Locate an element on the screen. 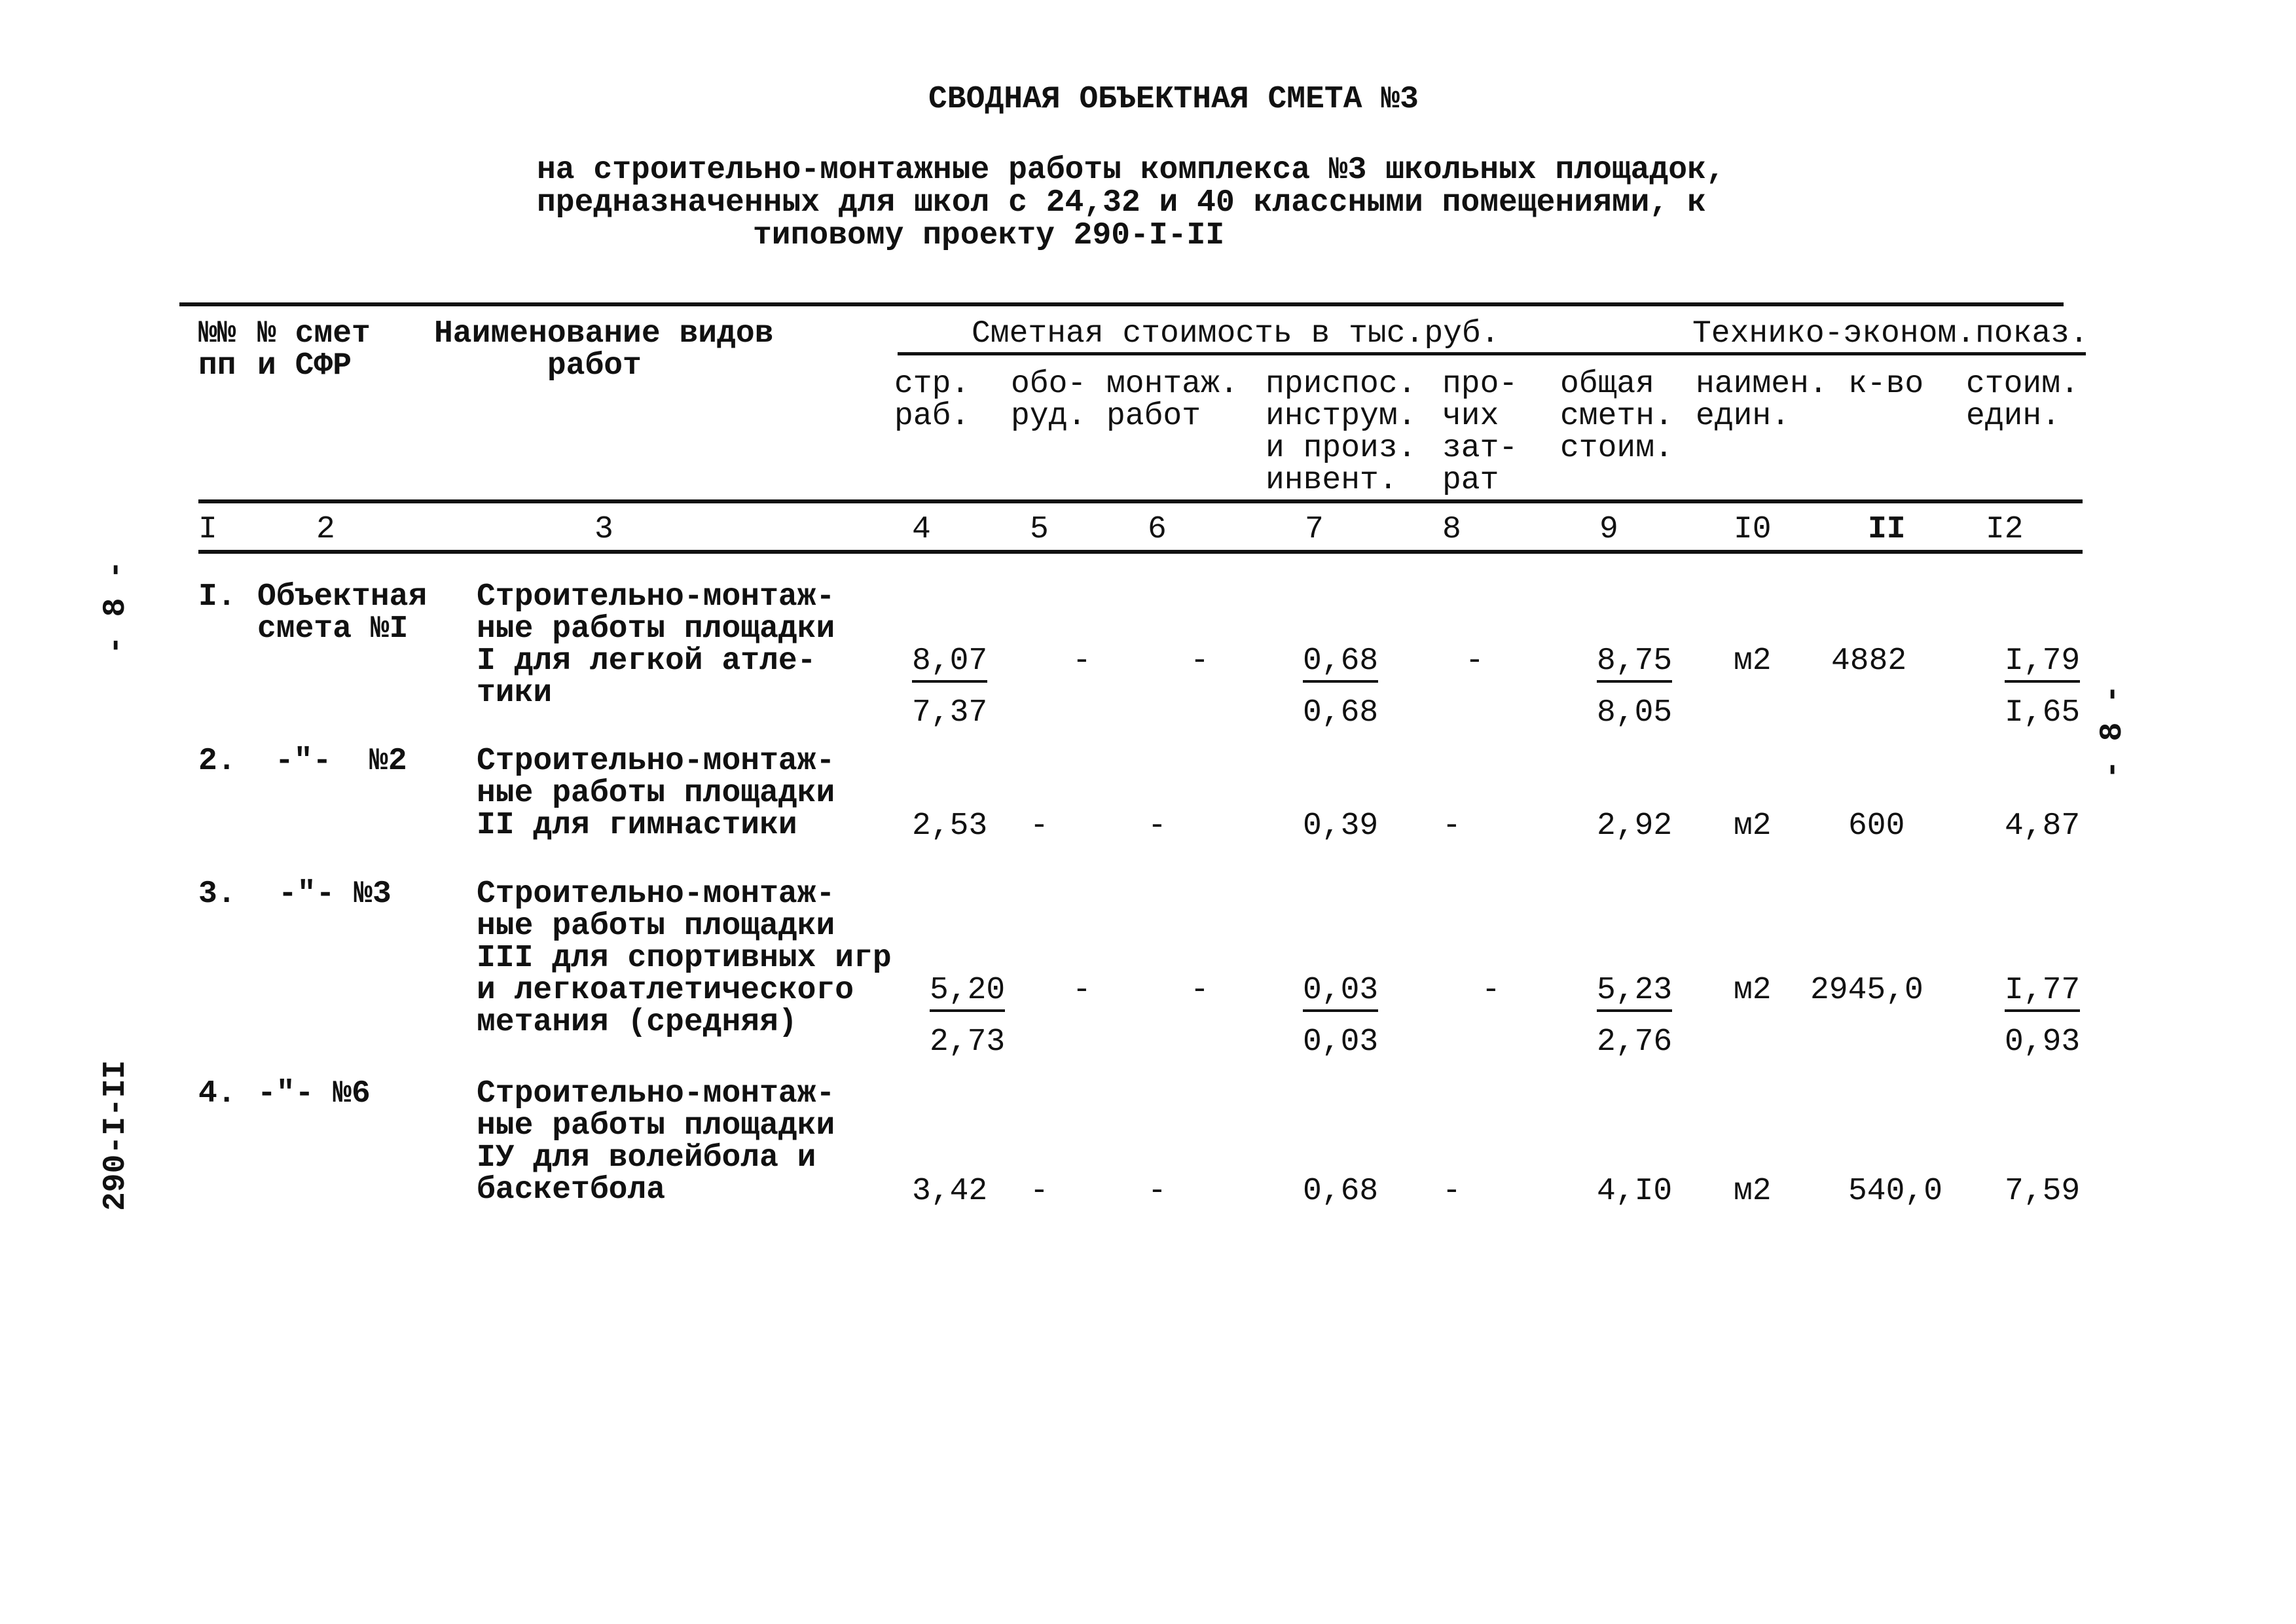 The image size is (2296, 1624). header-col-1: №№ пп is located at coordinates (217, 350).